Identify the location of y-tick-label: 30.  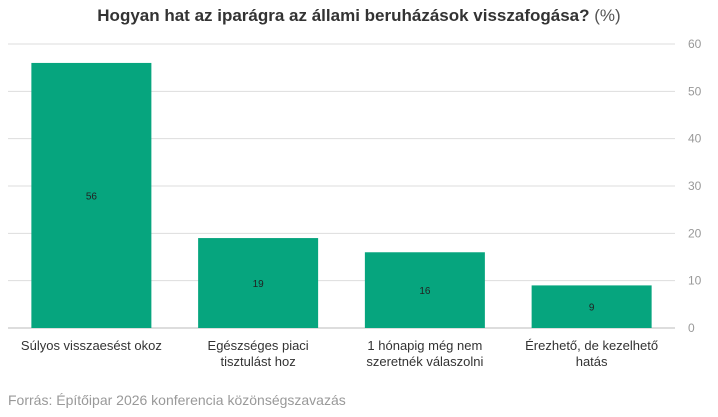
(695, 186).